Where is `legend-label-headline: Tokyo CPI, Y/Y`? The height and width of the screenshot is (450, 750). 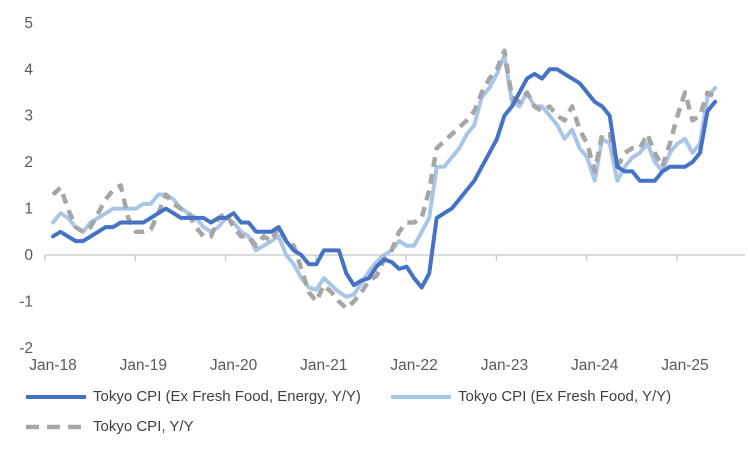 legend-label-headline: Tokyo CPI, Y/Y is located at coordinates (143, 426).